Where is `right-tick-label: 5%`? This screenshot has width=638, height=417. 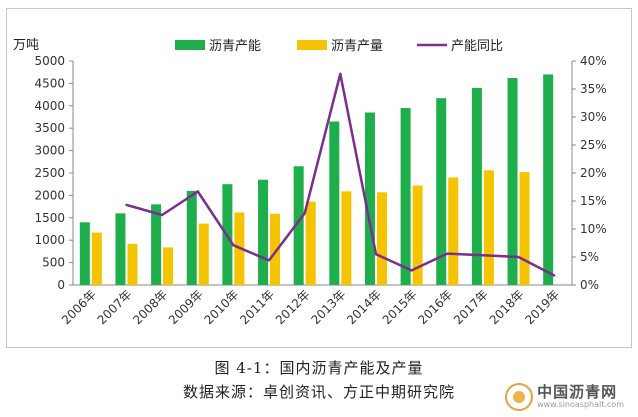
right-tick-label: 5% is located at coordinates (589, 257).